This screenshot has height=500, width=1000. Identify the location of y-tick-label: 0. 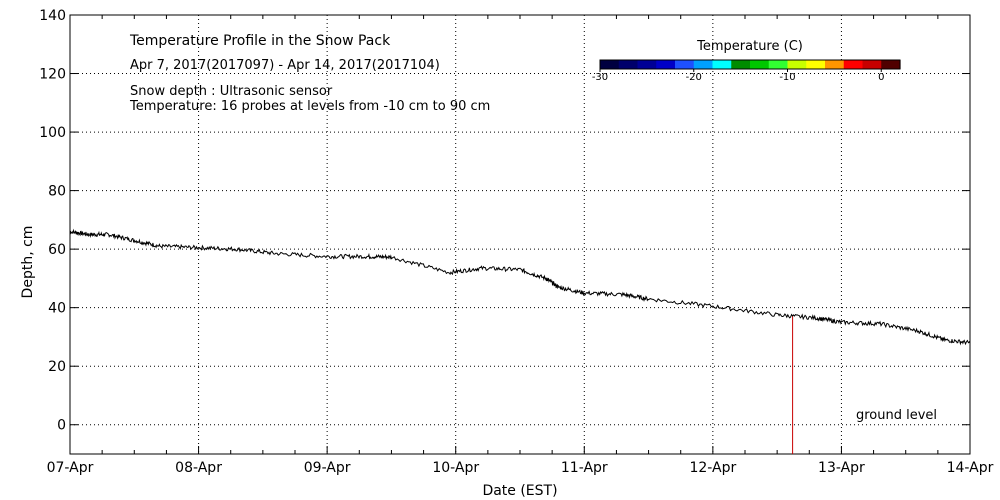
(61, 426).